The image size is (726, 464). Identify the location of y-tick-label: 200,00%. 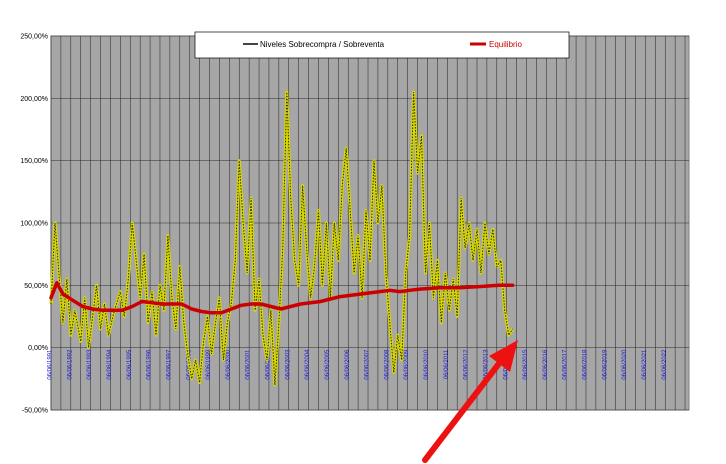
(34, 99).